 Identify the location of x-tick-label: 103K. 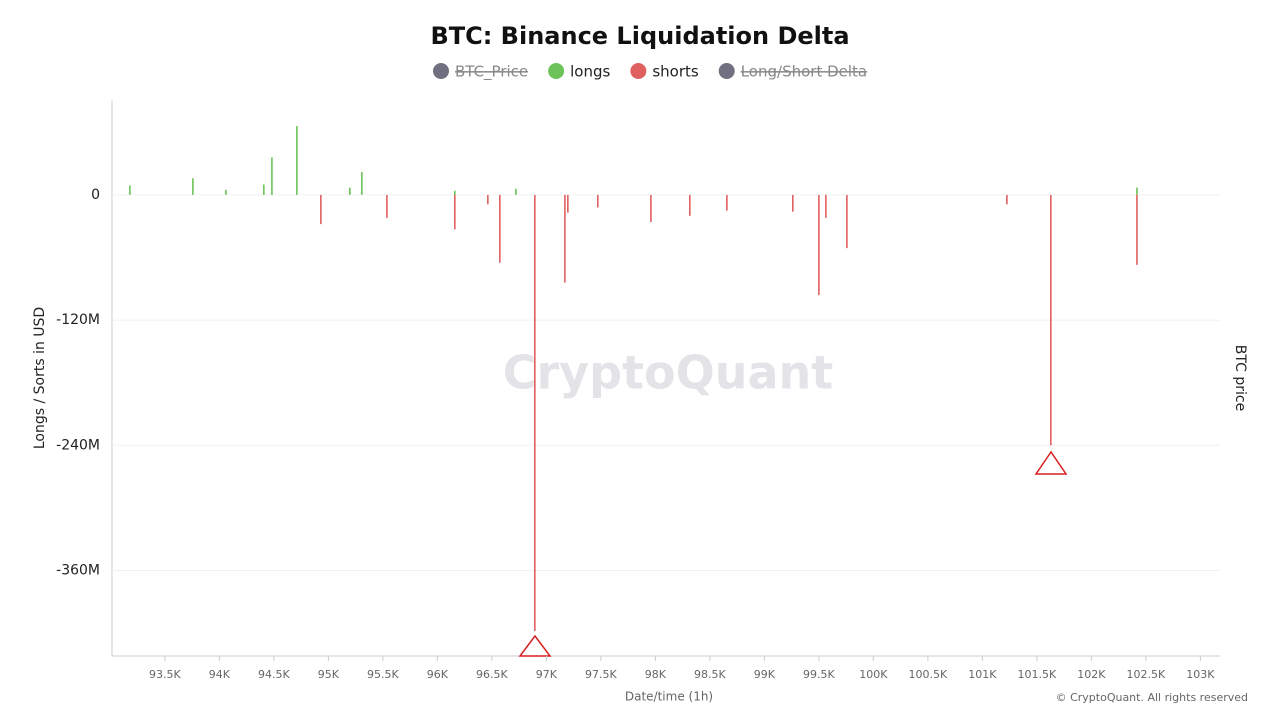
(1200, 674).